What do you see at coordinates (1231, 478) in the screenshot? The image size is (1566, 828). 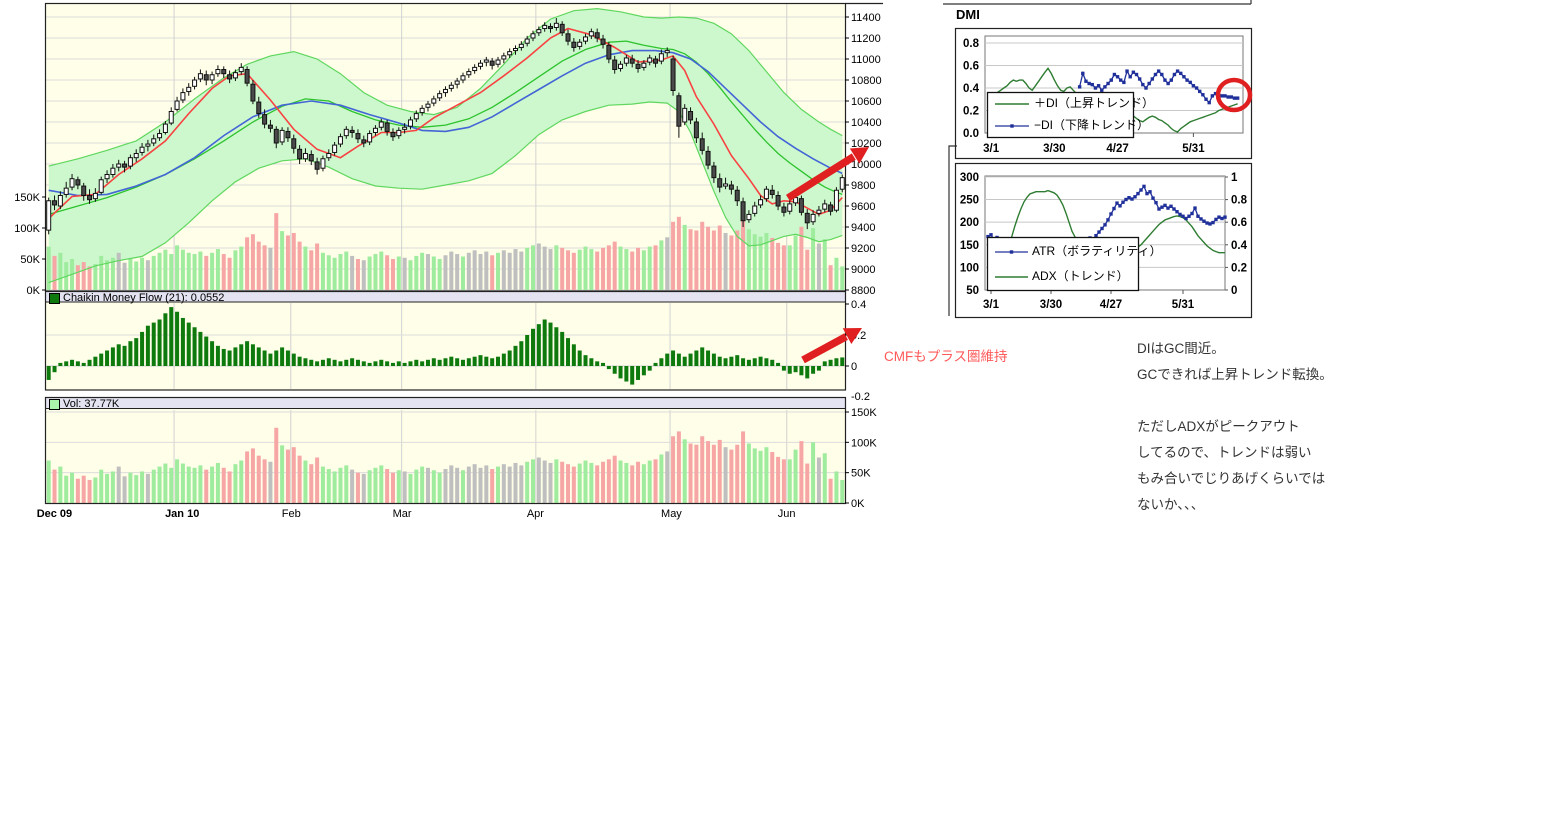 I see `analysis-comment-line: もみ合いでじりあげくらいでは` at bounding box center [1231, 478].